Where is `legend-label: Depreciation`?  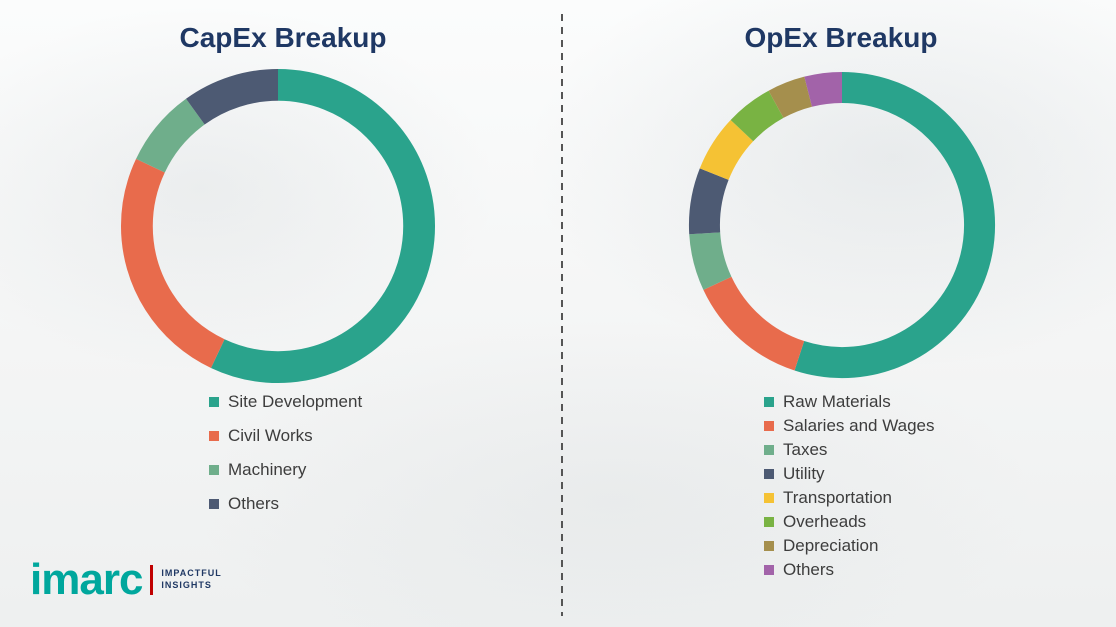 legend-label: Depreciation is located at coordinates (831, 545).